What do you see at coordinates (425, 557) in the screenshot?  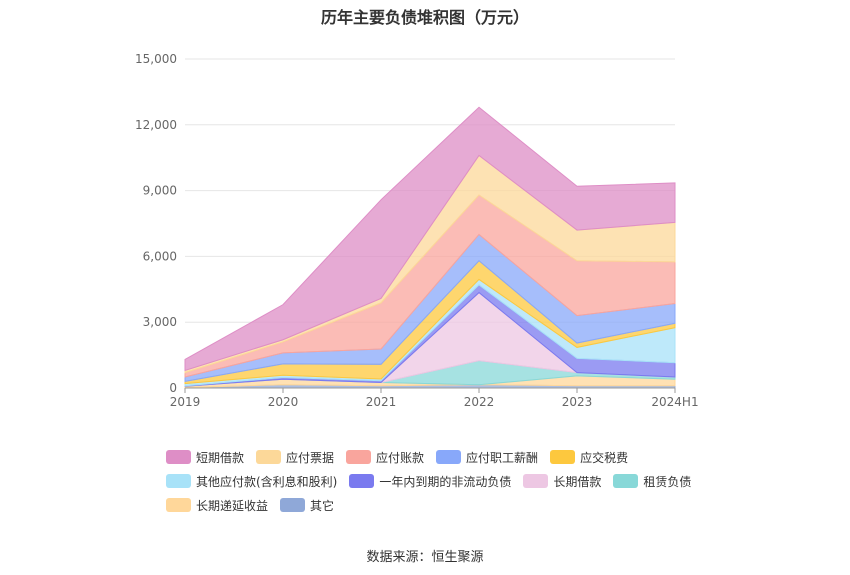 I see `data-source: 数据来源：恒生聚源` at bounding box center [425, 557].